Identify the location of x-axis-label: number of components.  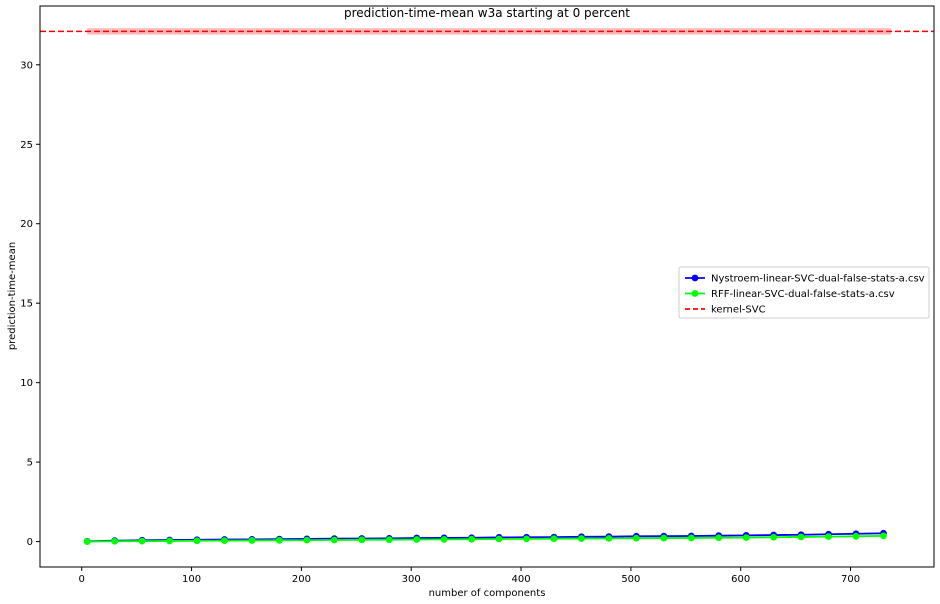
(487, 593).